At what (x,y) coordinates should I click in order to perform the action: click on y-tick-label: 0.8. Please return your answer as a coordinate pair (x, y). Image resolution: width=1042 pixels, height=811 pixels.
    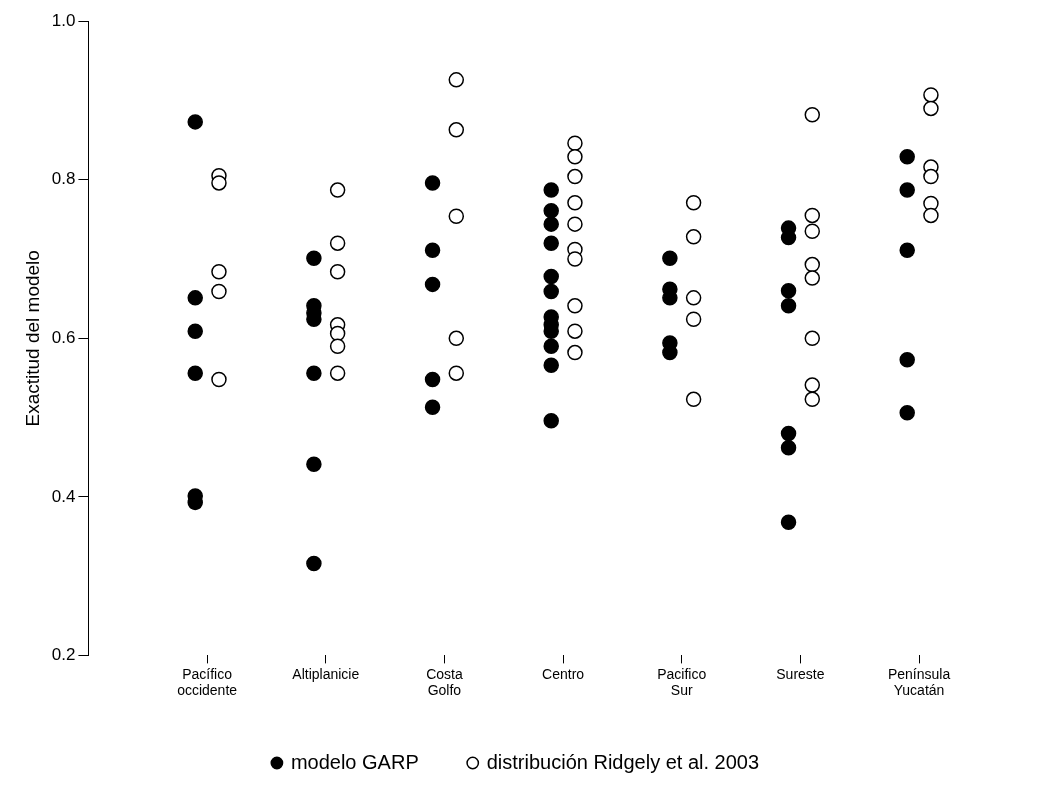
    Looking at the image, I should click on (63, 179).